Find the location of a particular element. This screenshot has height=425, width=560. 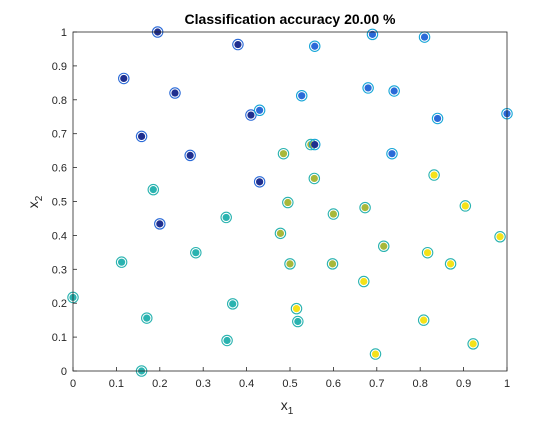

x-tick-label: 0.5 is located at coordinates (289, 384).